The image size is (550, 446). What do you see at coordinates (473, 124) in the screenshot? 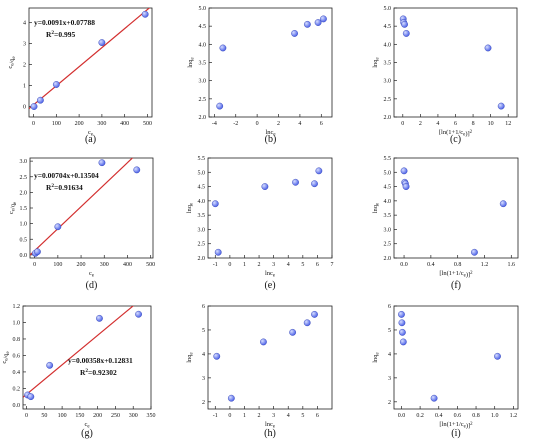
I see `x-tick-label: 8` at bounding box center [473, 124].